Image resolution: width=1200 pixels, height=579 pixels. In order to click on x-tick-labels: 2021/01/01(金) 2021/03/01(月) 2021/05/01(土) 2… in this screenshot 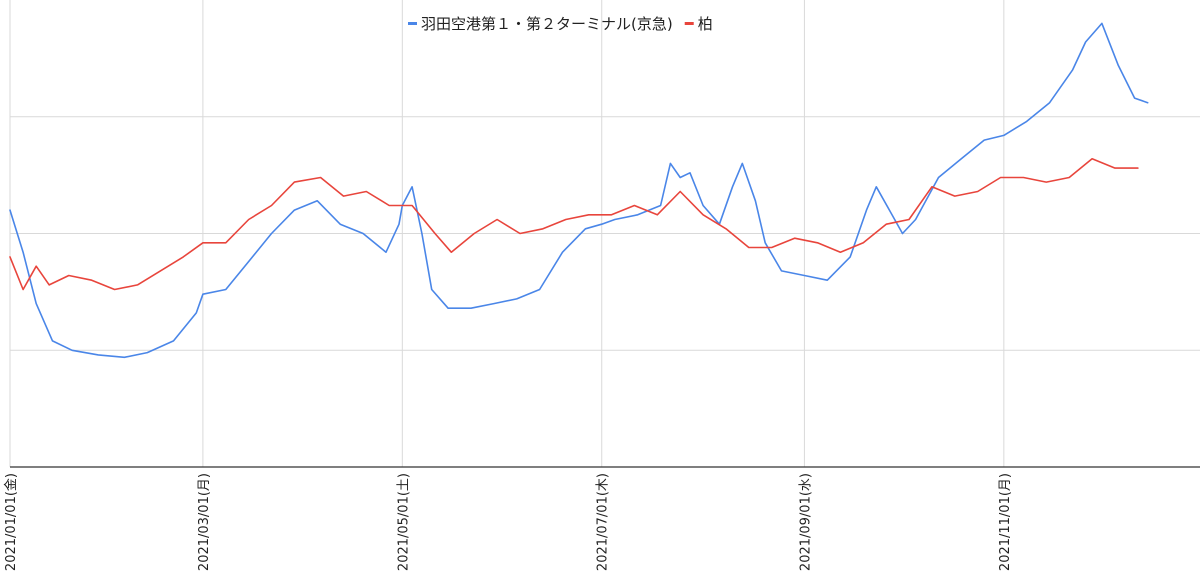, I will do `click(508, 522)`.